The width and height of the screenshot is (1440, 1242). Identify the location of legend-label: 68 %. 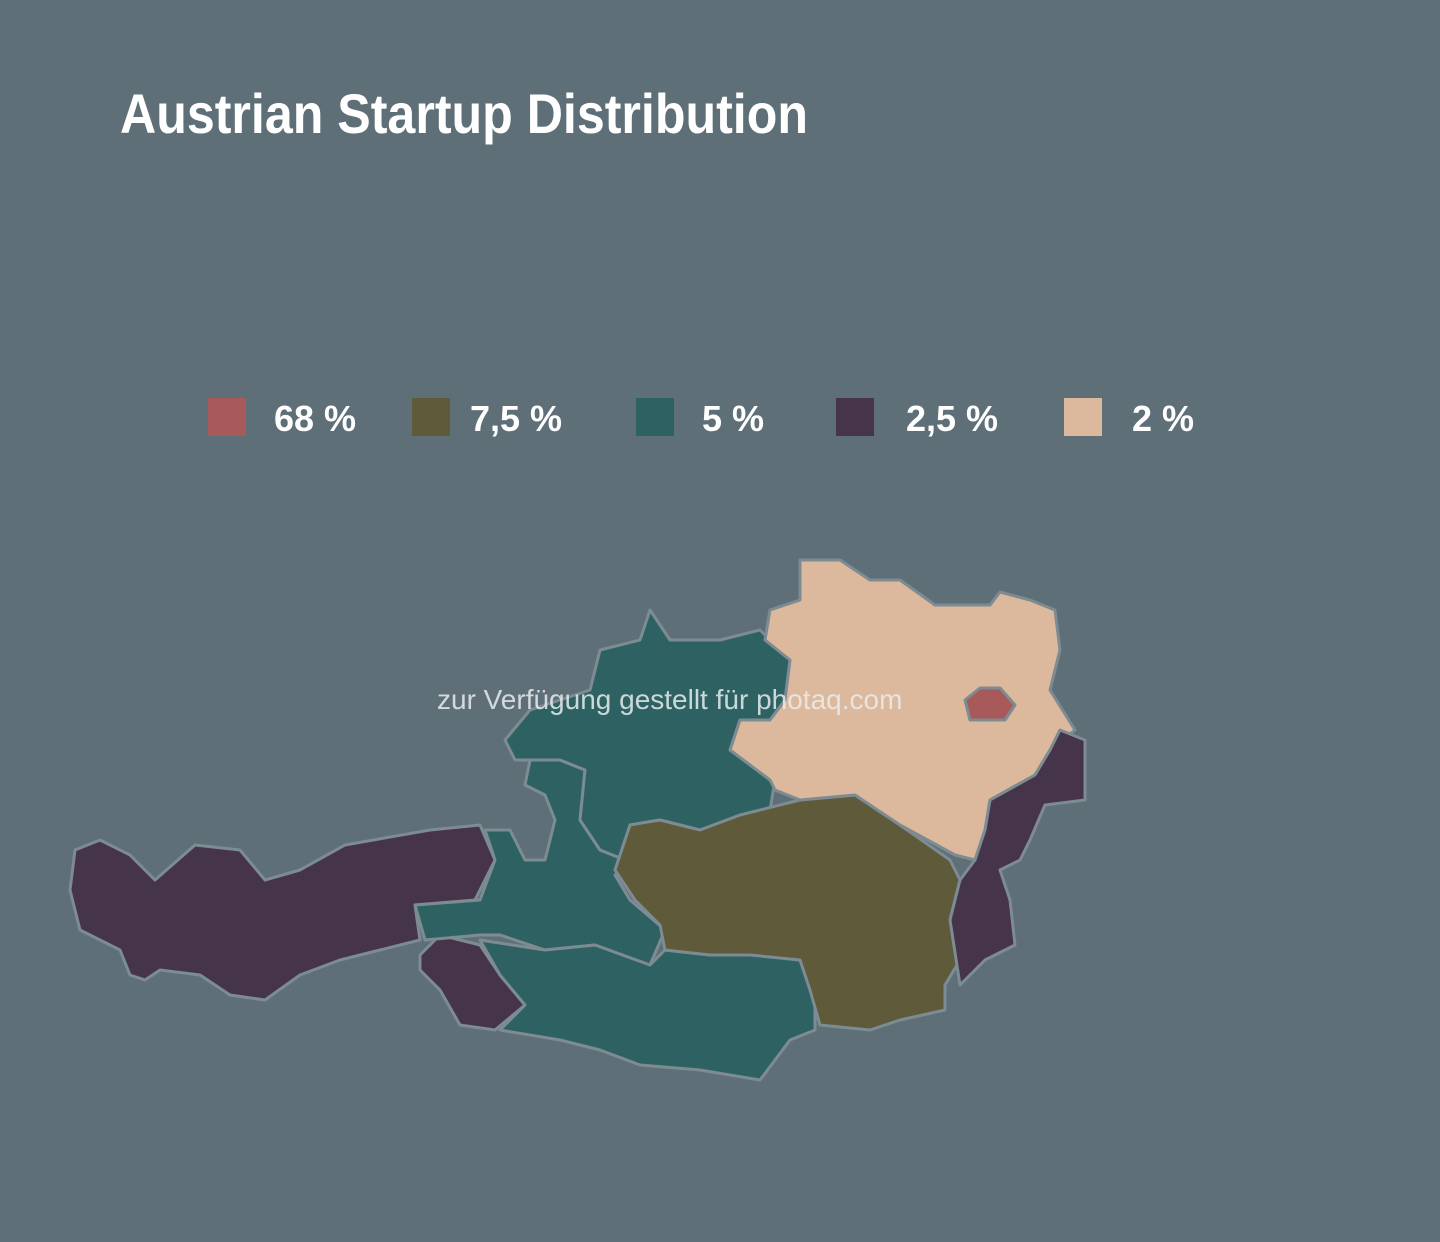
(315, 418).